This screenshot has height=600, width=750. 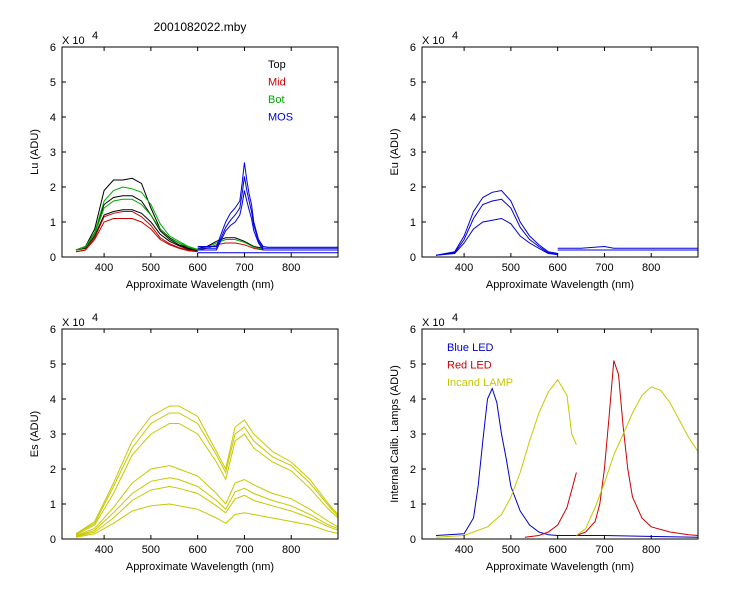 I want to click on chart-title: 2001082022.mby, so click(x=200, y=27).